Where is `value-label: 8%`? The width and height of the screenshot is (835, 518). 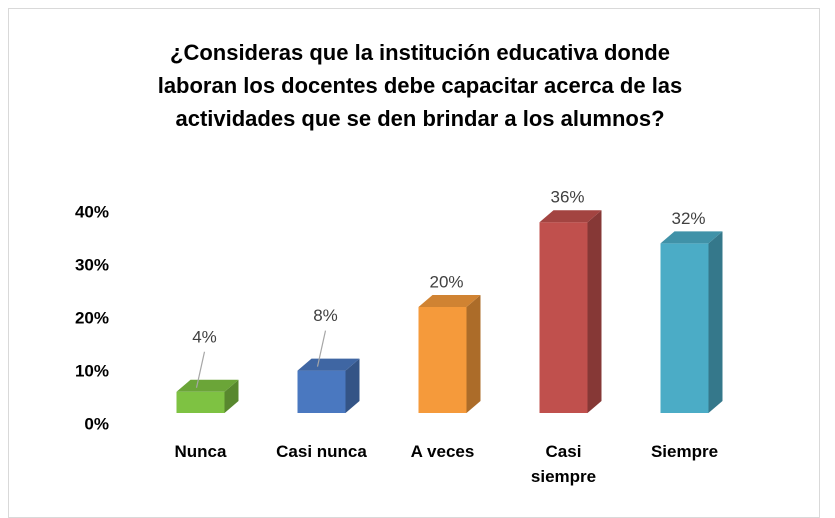 value-label: 8% is located at coordinates (325, 315).